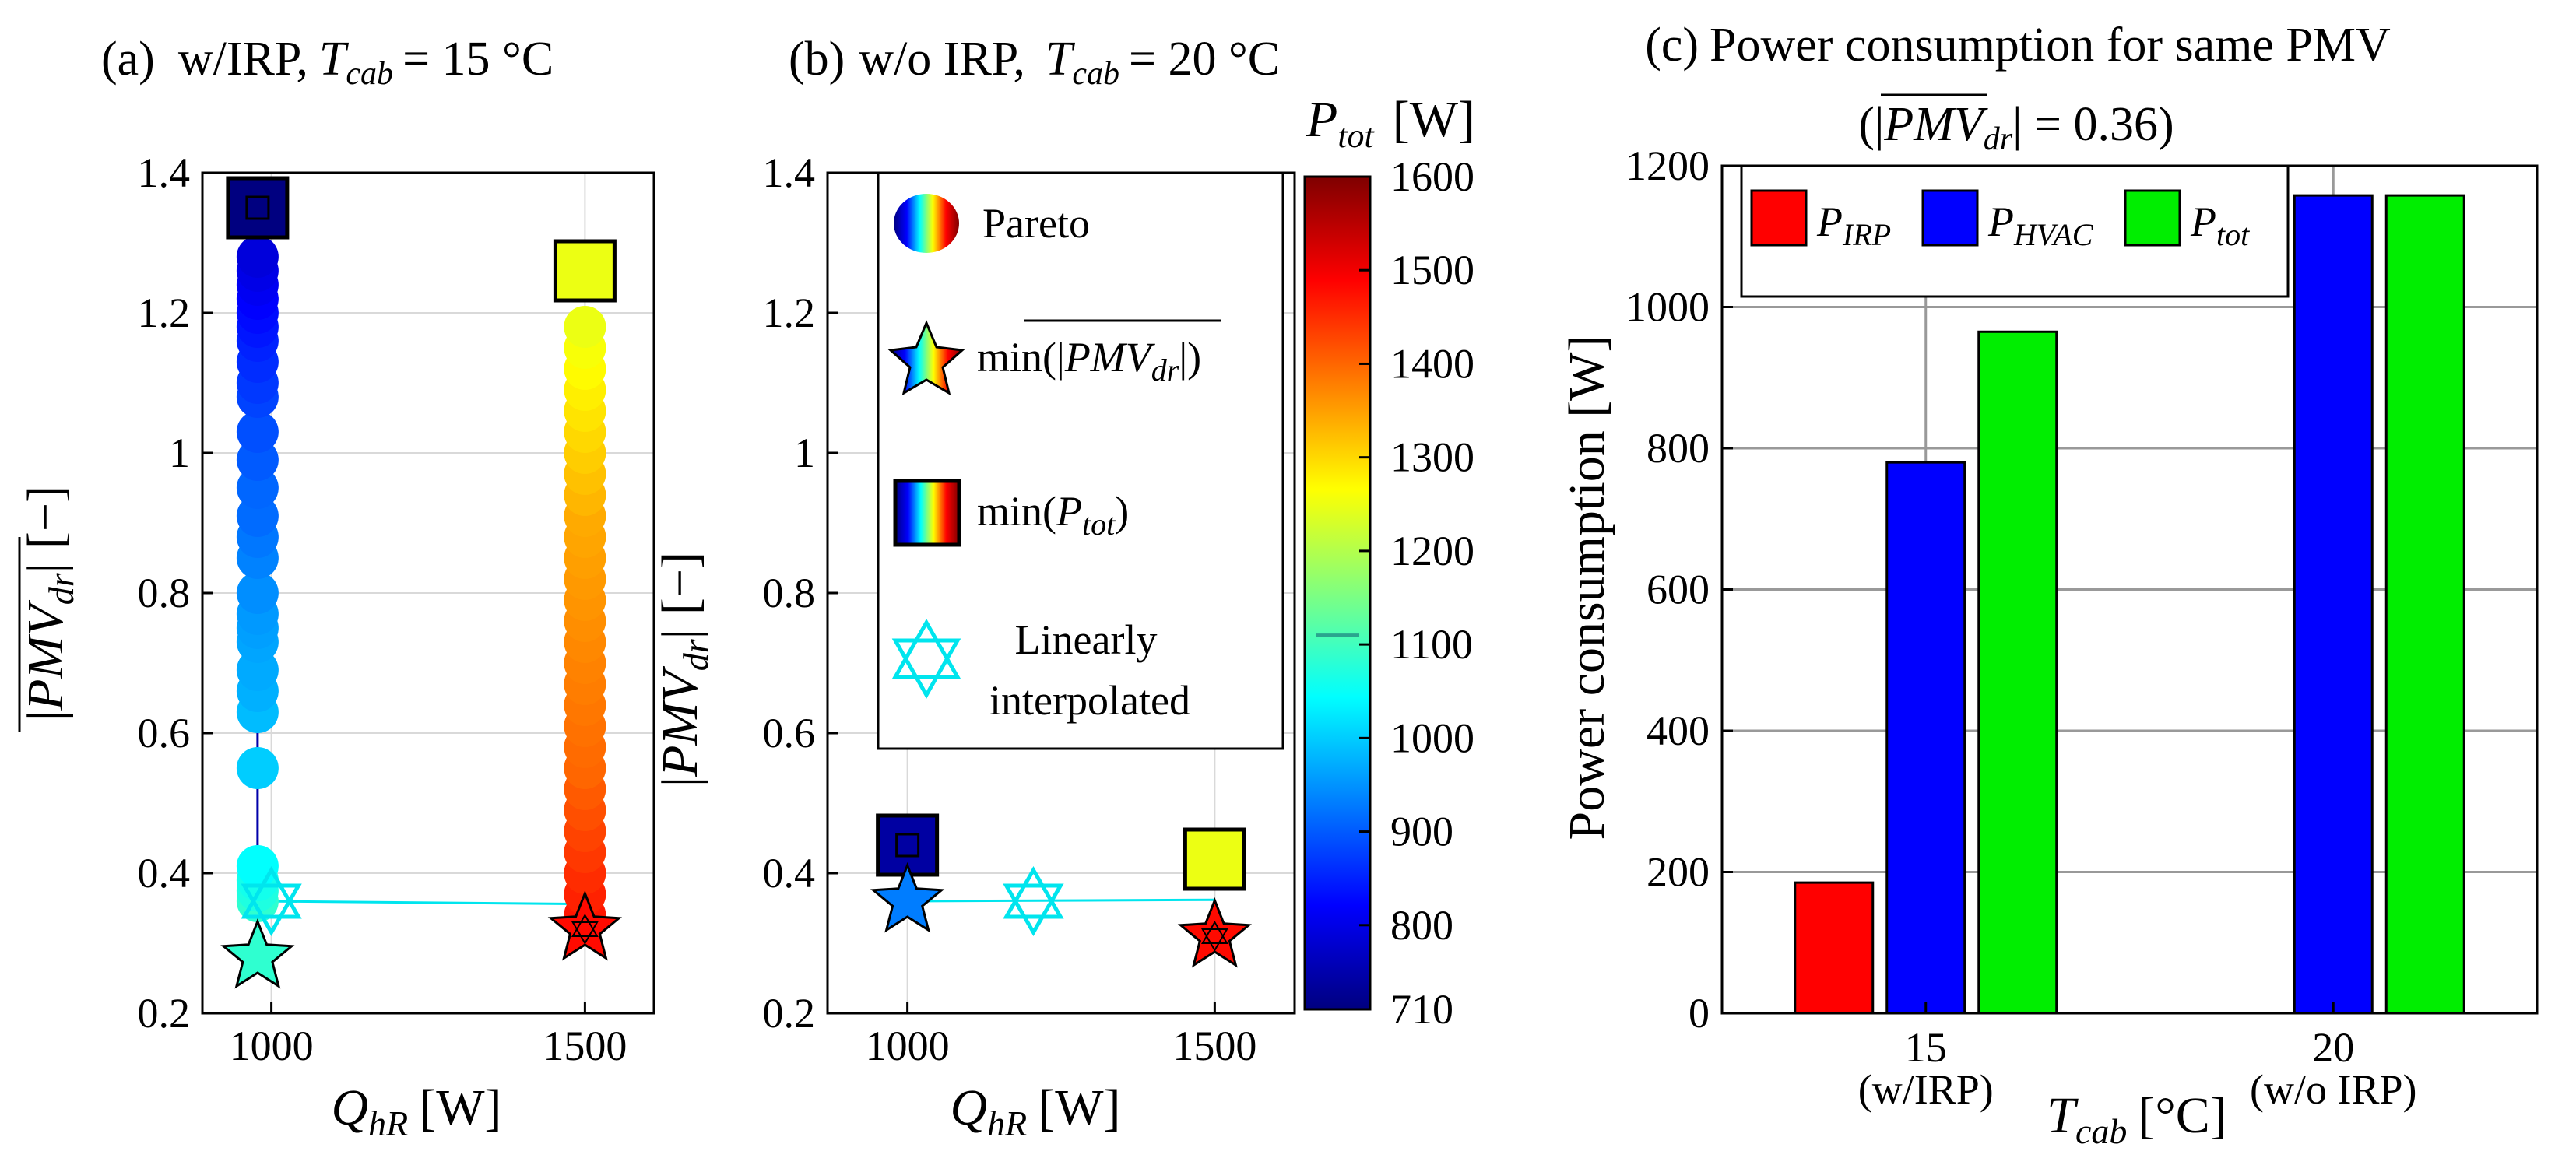  I want to click on colorbar-tick-label: 1600, so click(1432, 176).